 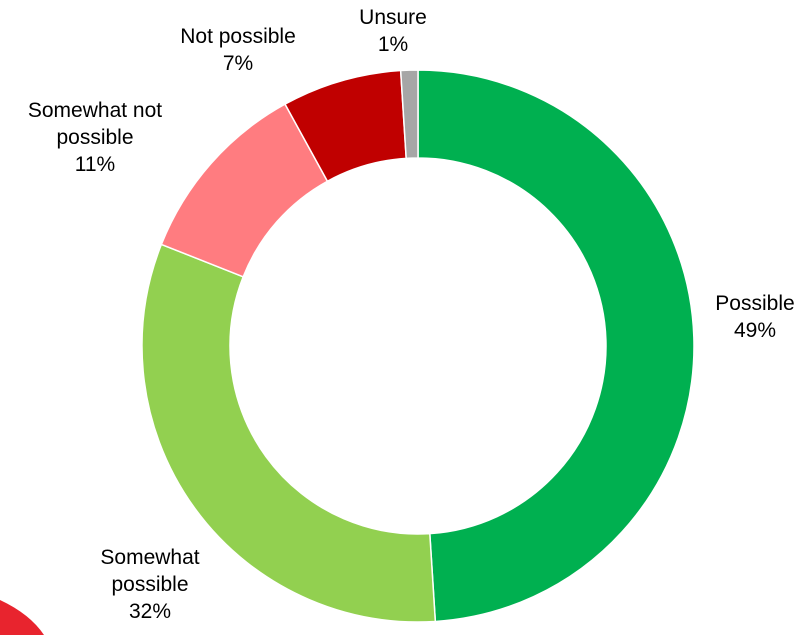 What do you see at coordinates (393, 31) in the screenshot?
I see `slice-label-unsure: Unsure 1%` at bounding box center [393, 31].